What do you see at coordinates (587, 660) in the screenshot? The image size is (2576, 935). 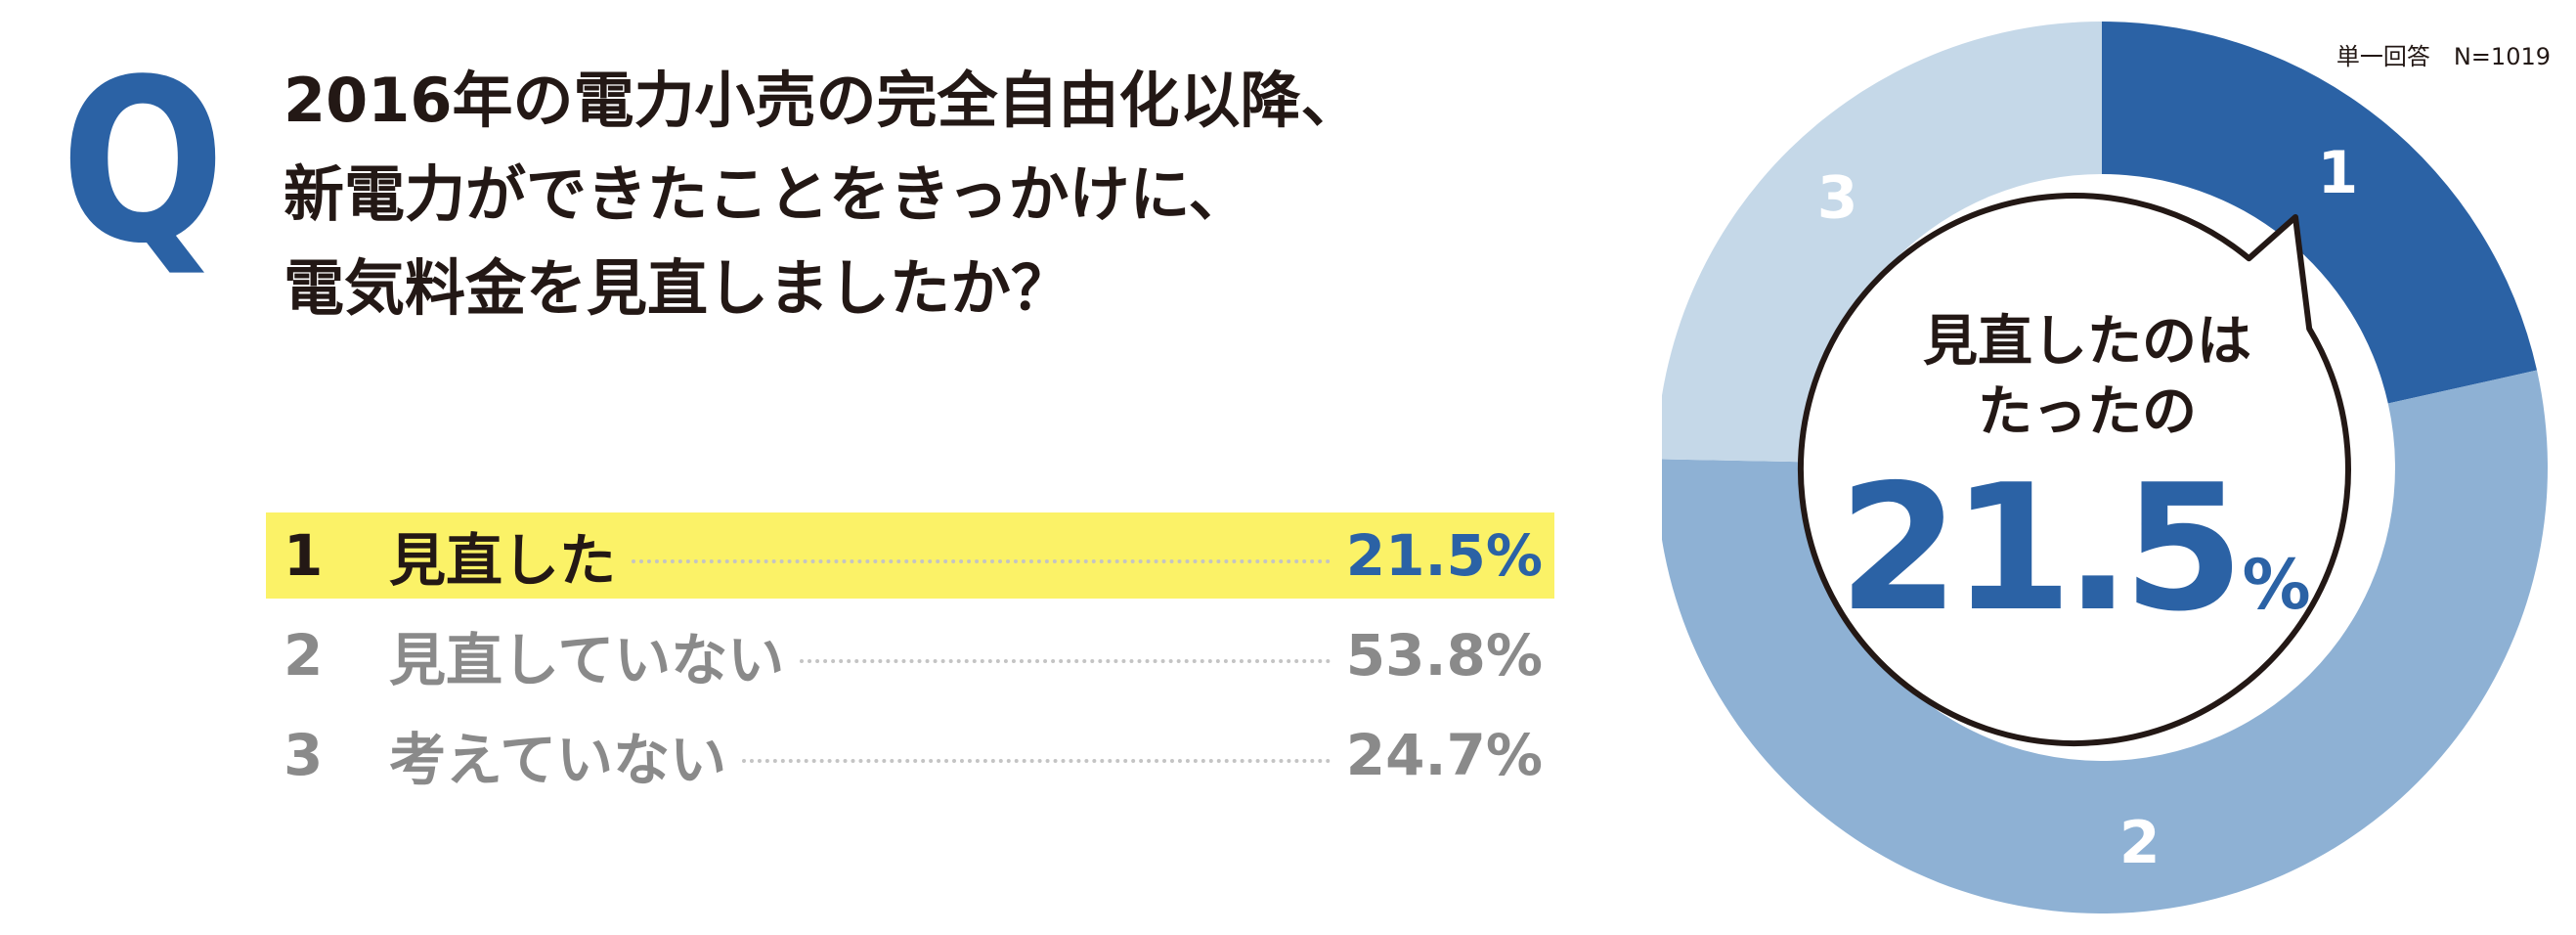 I see `answer-label: 見直していない` at bounding box center [587, 660].